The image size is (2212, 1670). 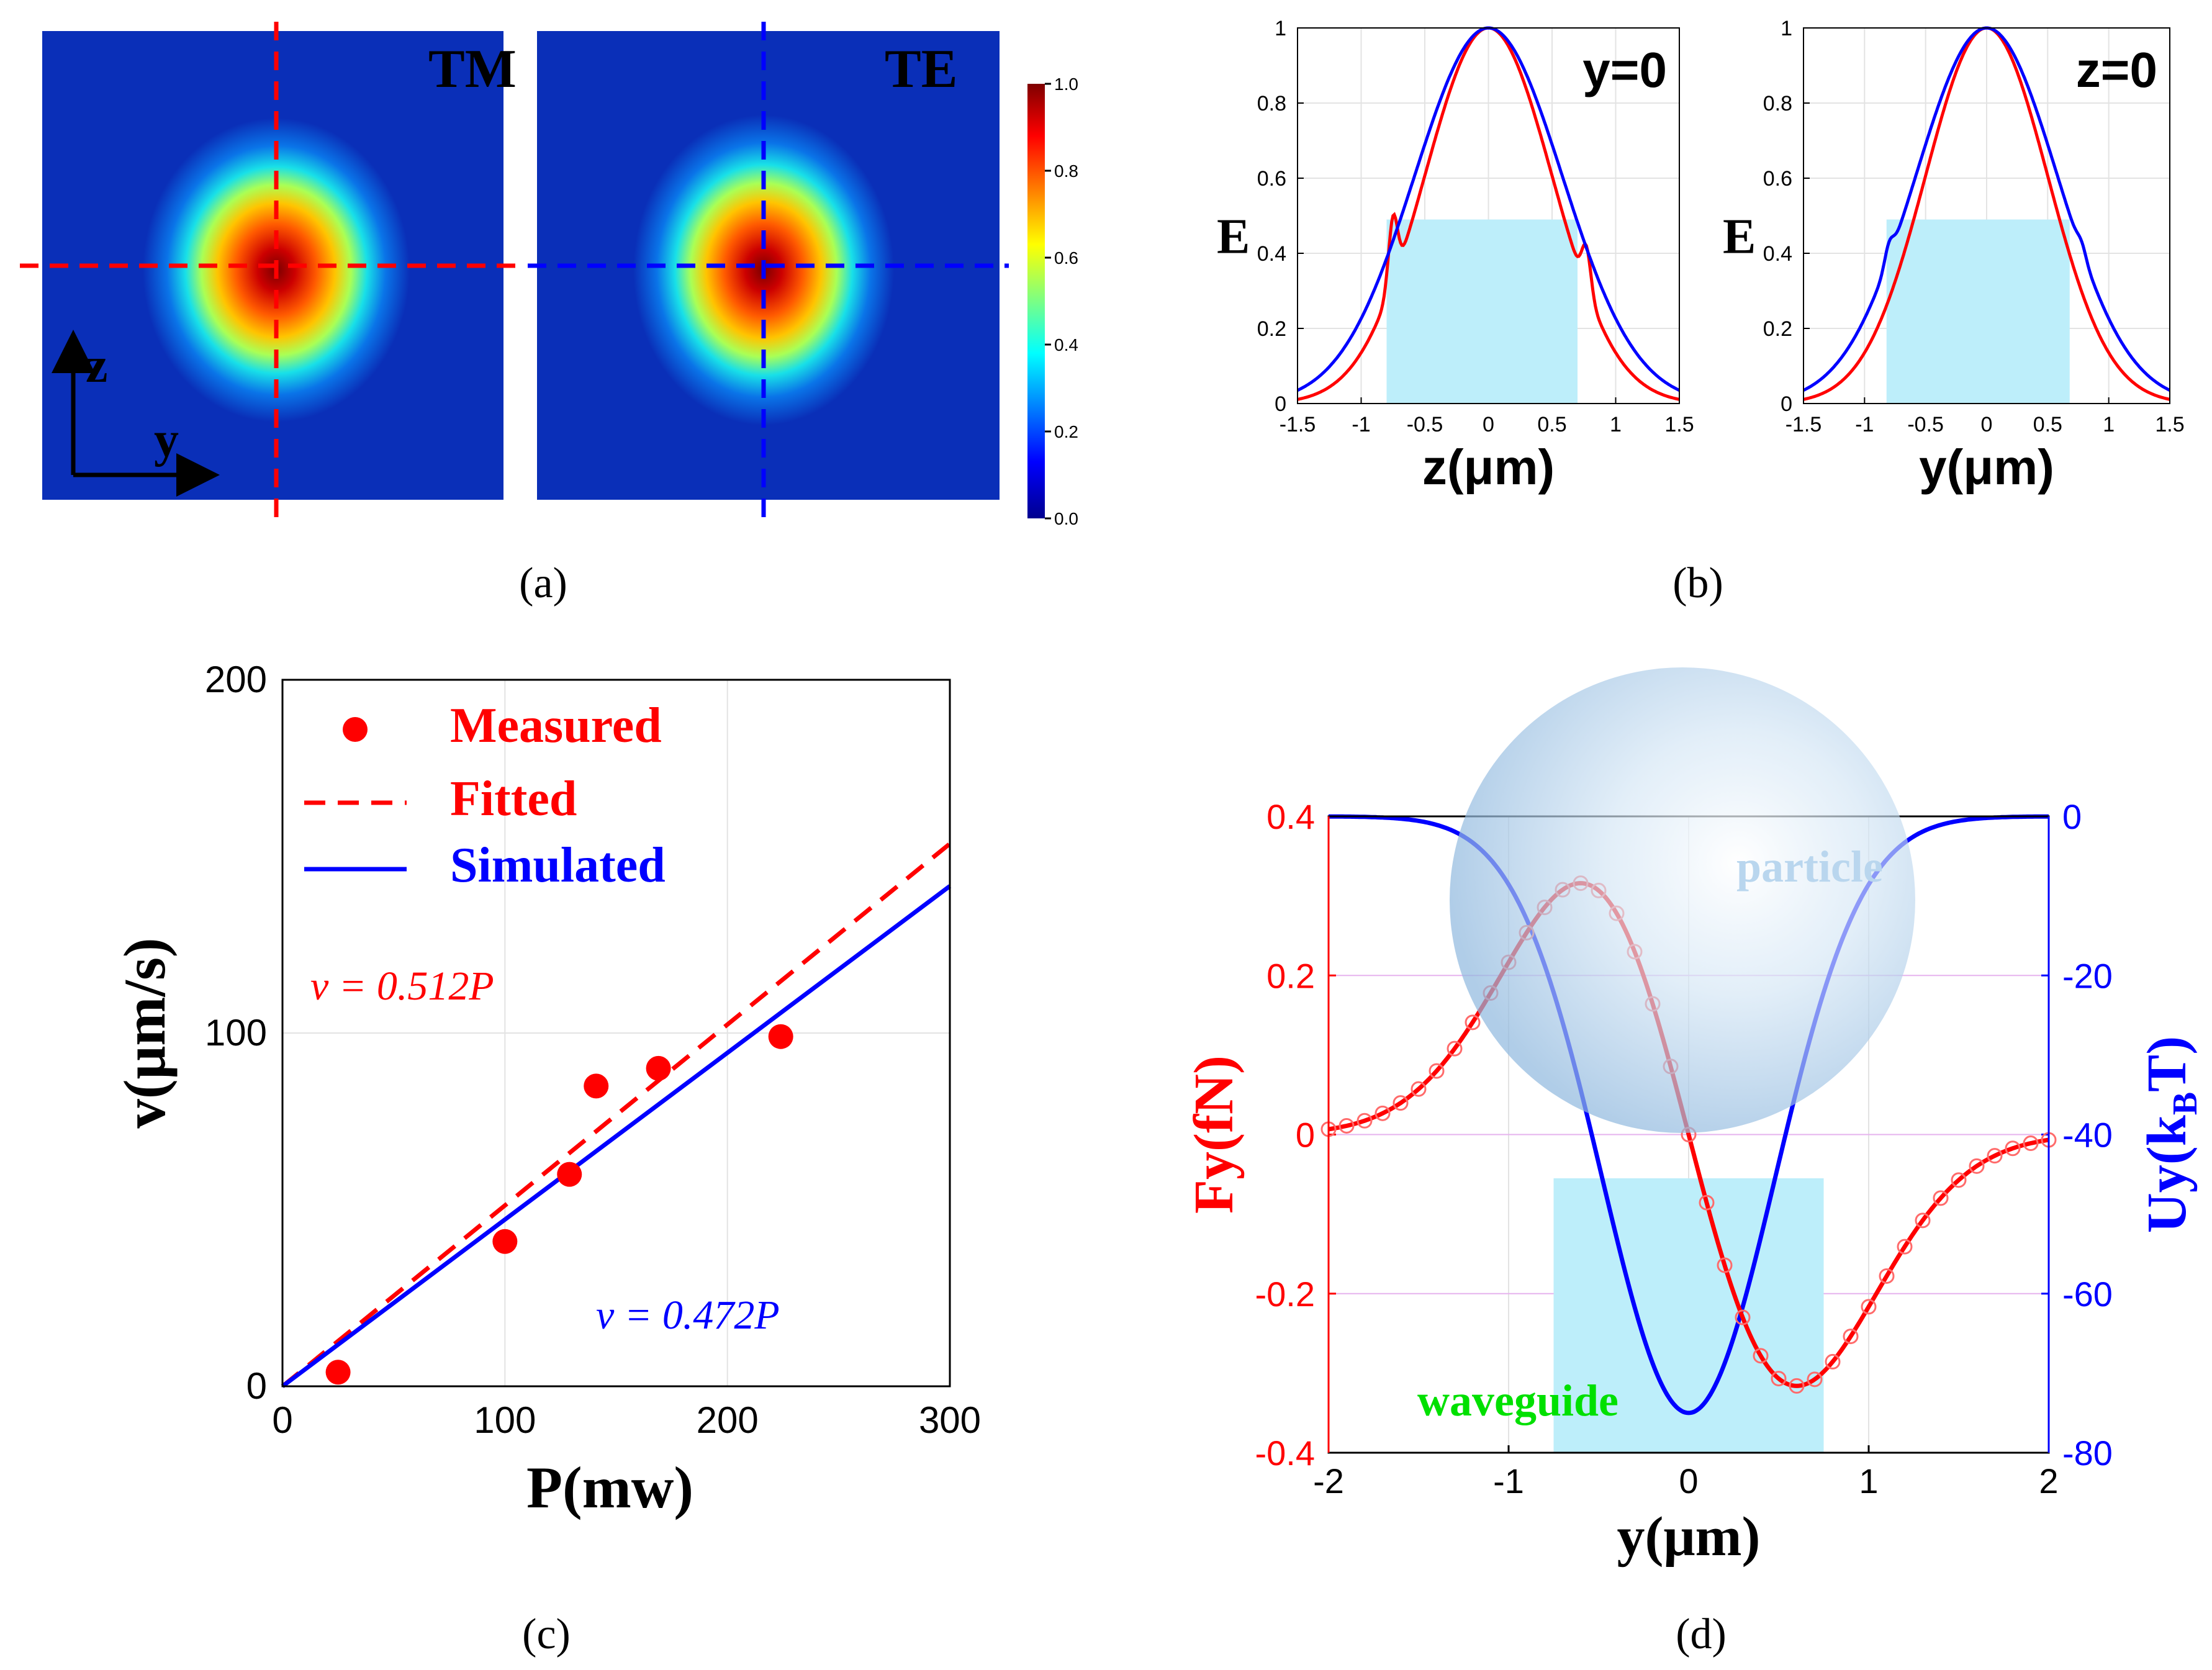 I want to click on profile-annotation: y=0, so click(x=1624, y=69).